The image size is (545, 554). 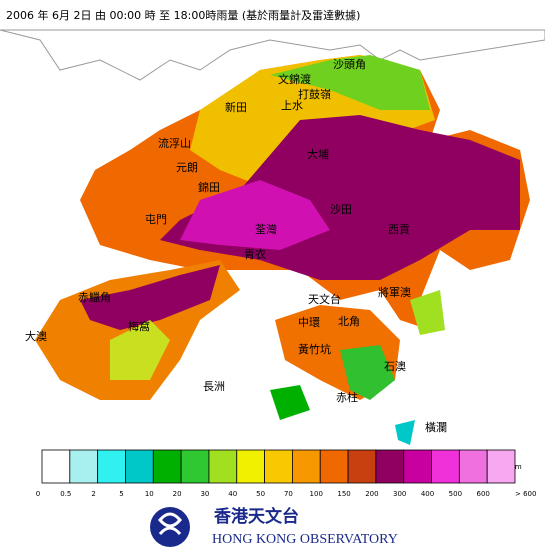 I want to click on legend-label: 300, so click(x=399, y=494).